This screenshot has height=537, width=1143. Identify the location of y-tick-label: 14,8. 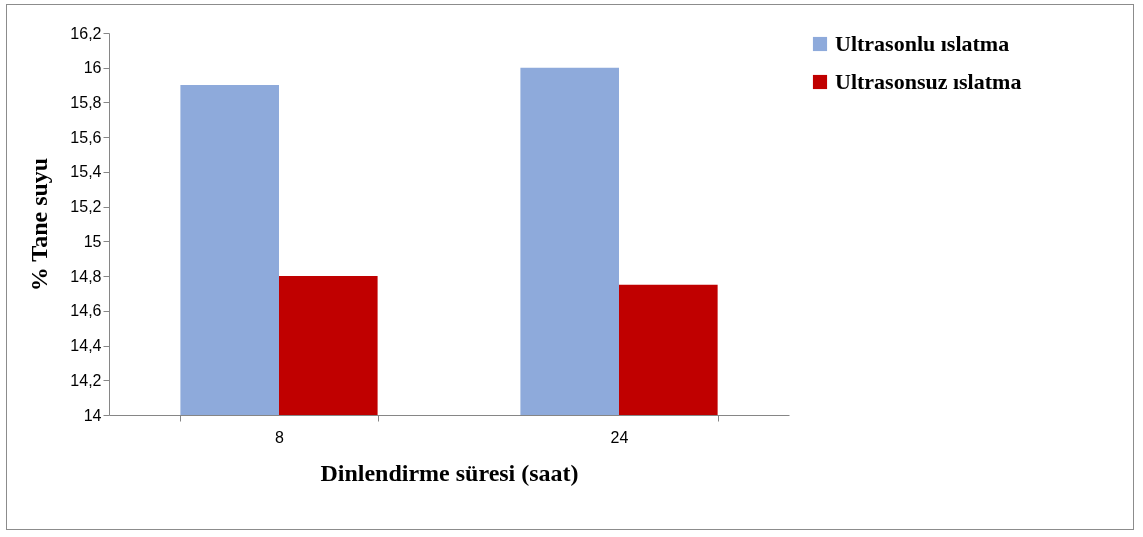
(86, 276).